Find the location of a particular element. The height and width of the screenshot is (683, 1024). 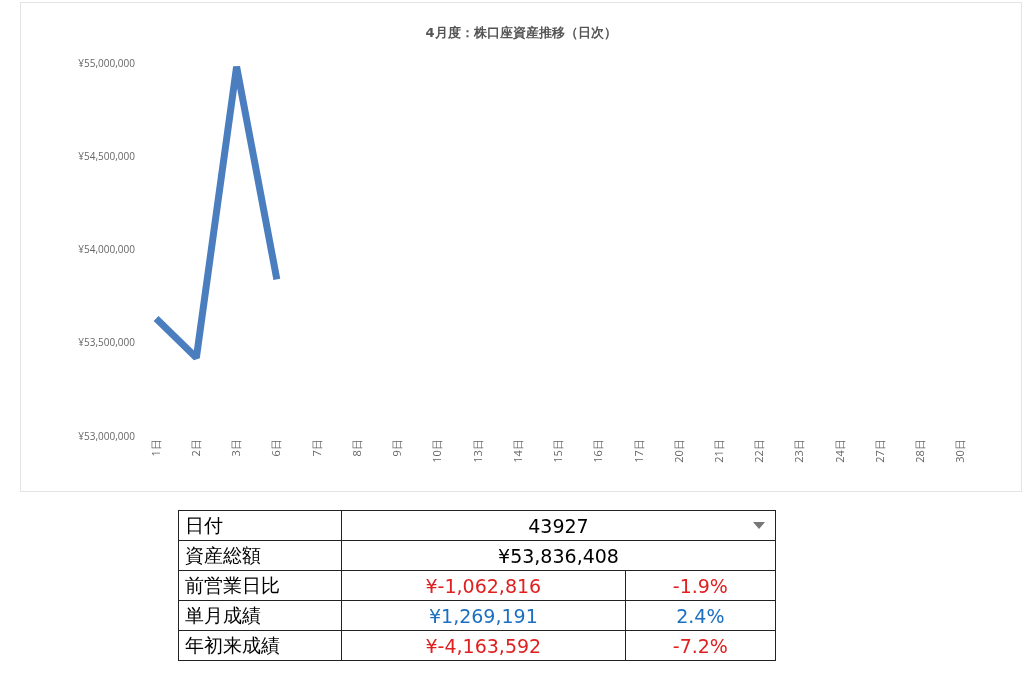

text: 単月成績 is located at coordinates (260, 615).